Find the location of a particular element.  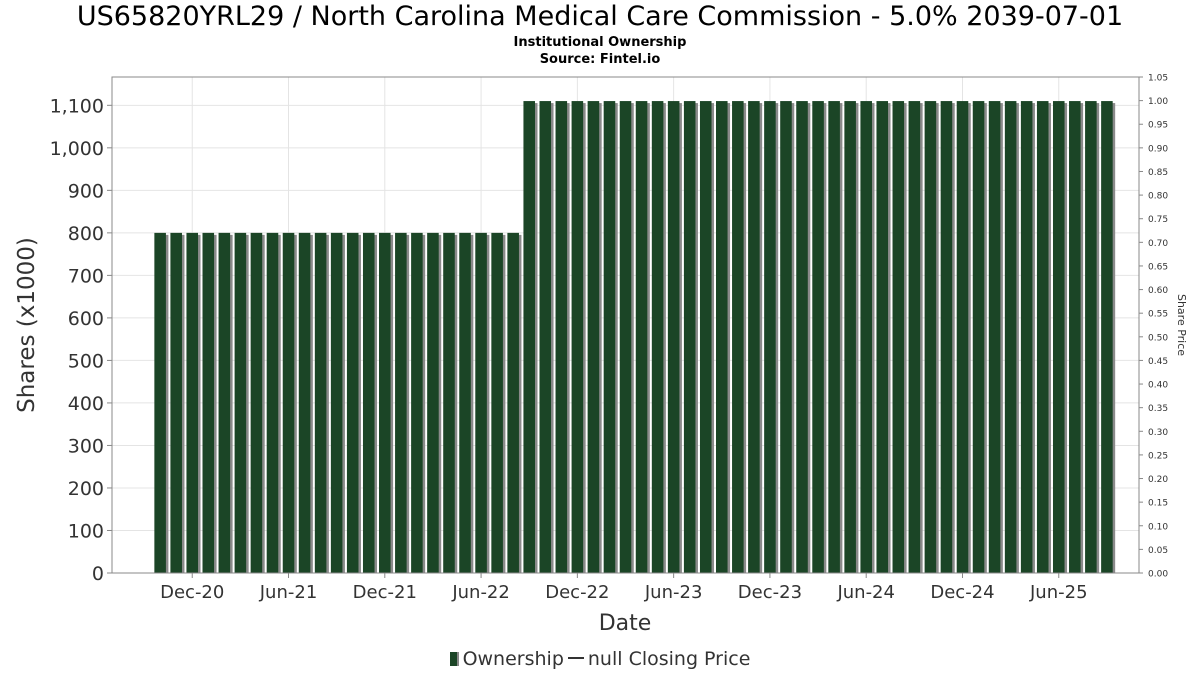

y-tick-label: 300 is located at coordinates (86, 446).